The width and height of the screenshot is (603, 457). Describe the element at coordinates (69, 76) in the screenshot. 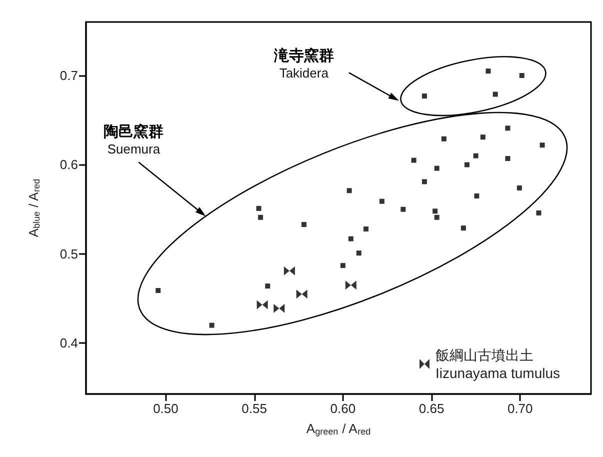

I see `y-tick-label: 0.7` at that location.